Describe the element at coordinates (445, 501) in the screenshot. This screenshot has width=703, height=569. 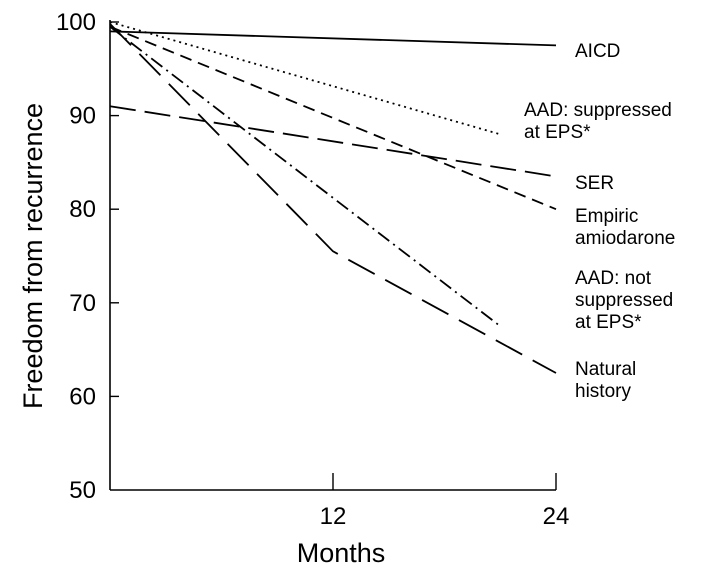
I see `x-ticks: 12 24` at that location.